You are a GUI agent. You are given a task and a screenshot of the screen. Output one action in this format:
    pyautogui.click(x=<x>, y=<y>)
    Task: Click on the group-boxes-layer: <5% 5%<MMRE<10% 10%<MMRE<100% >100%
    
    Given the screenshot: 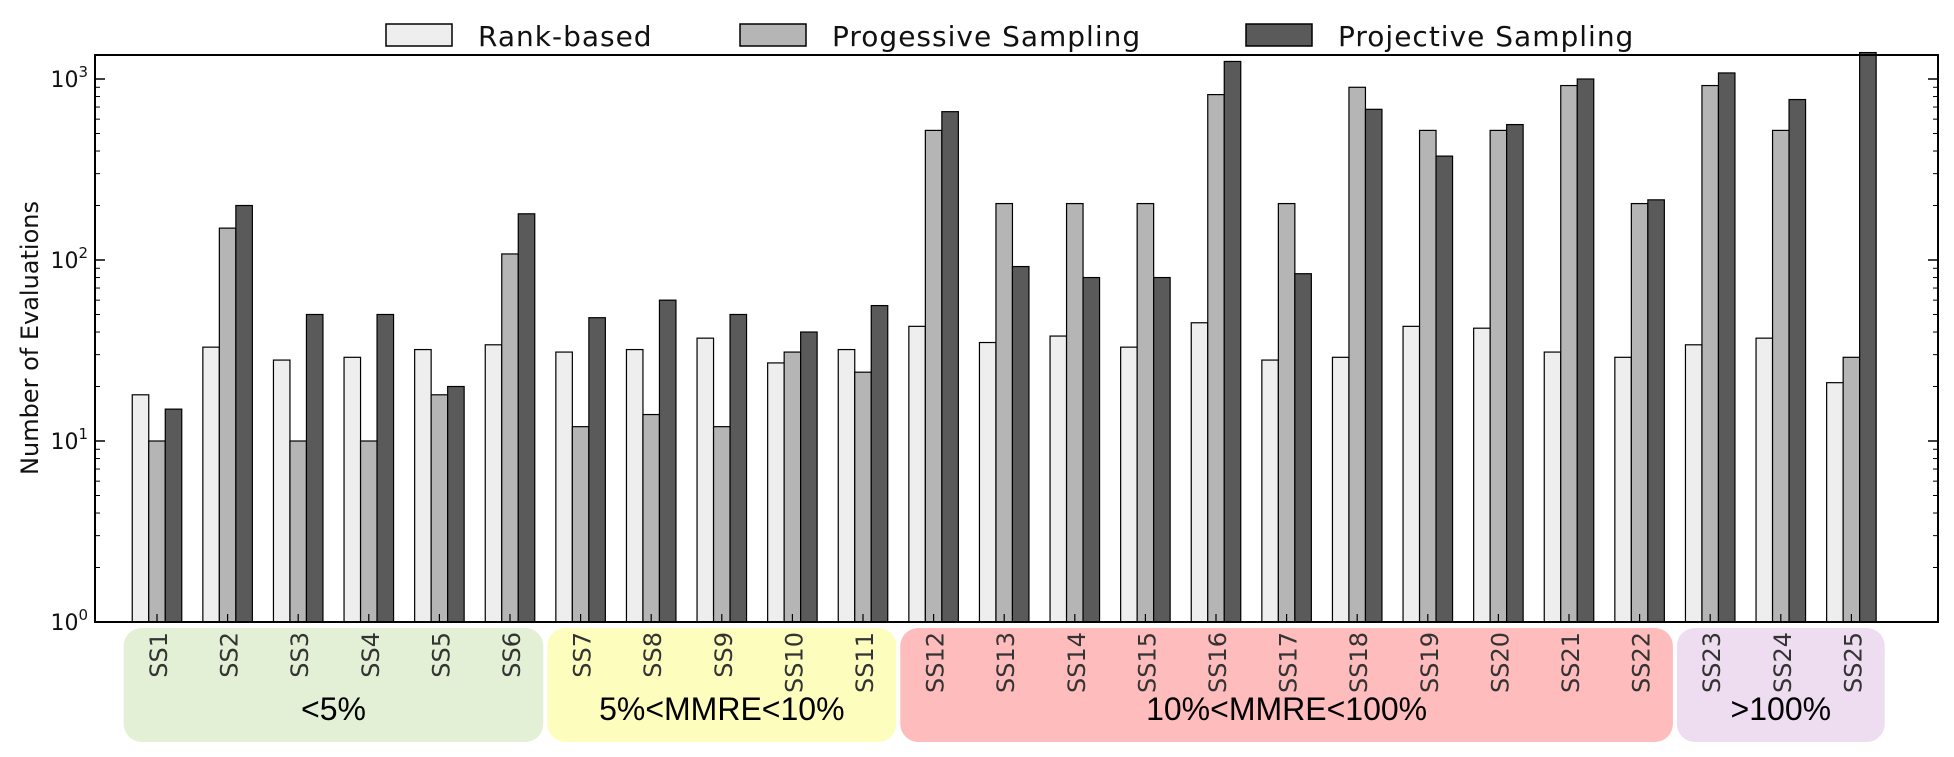 What is the action you would take?
    pyautogui.click(x=1004, y=685)
    